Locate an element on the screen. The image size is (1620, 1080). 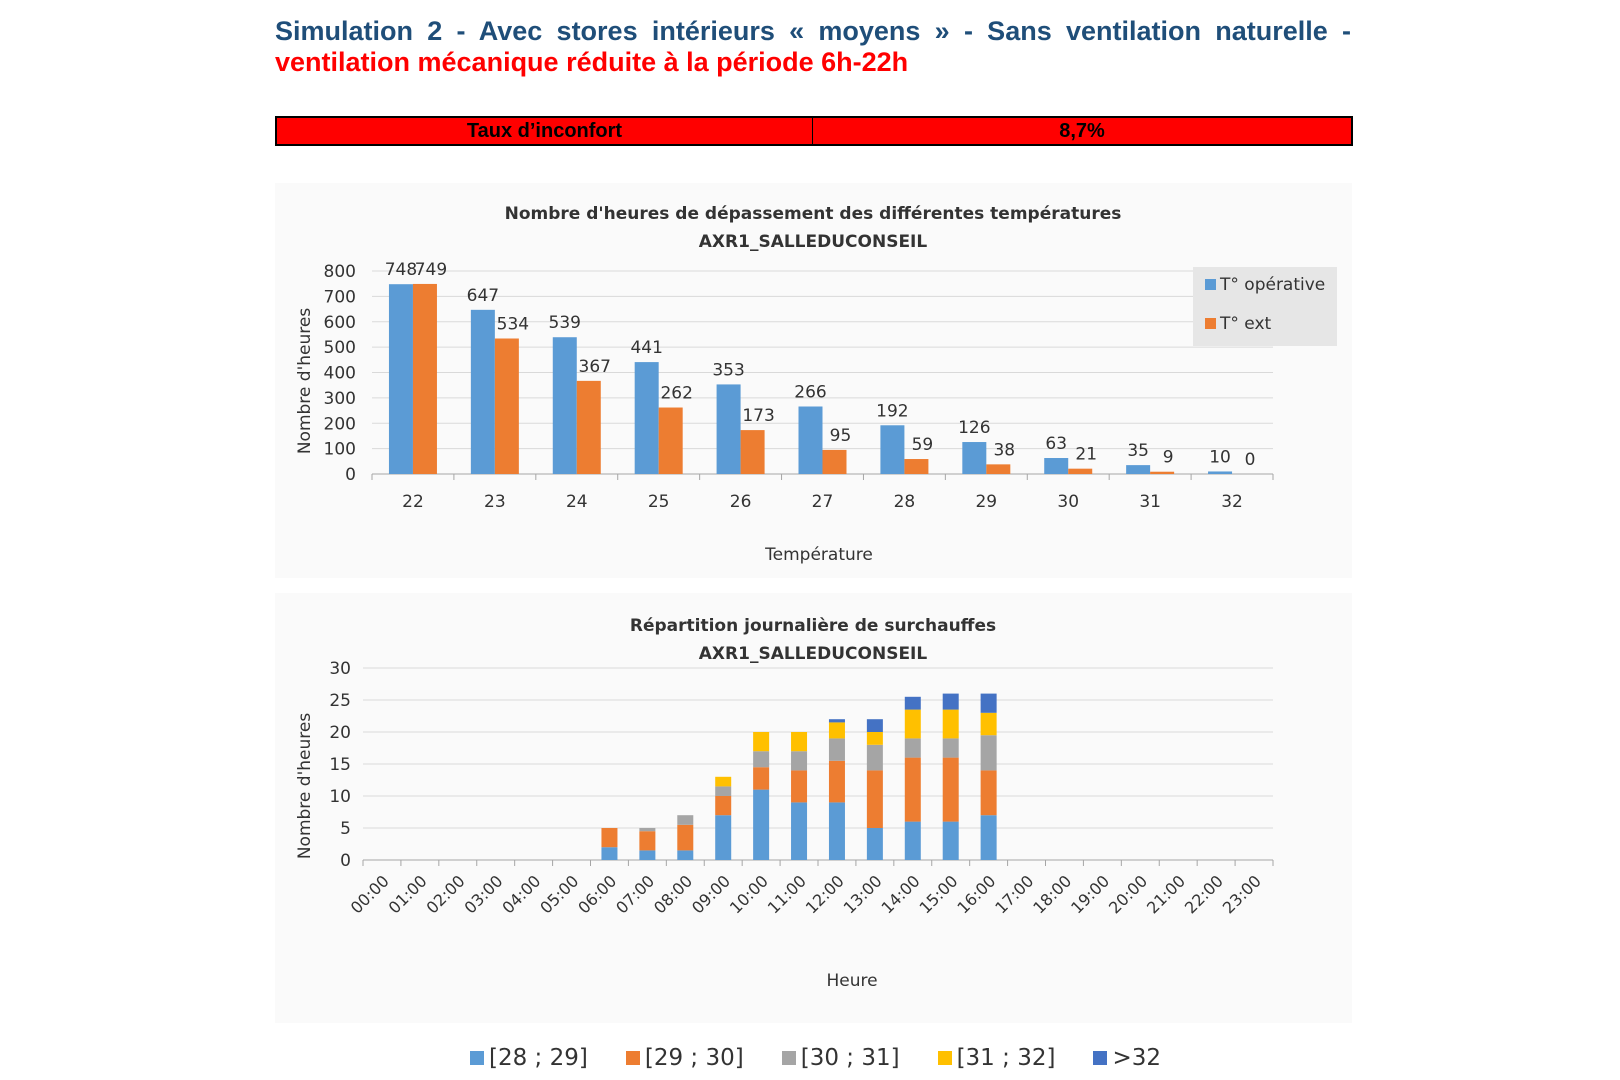
x-tick-label: 23 is located at coordinates (495, 502).